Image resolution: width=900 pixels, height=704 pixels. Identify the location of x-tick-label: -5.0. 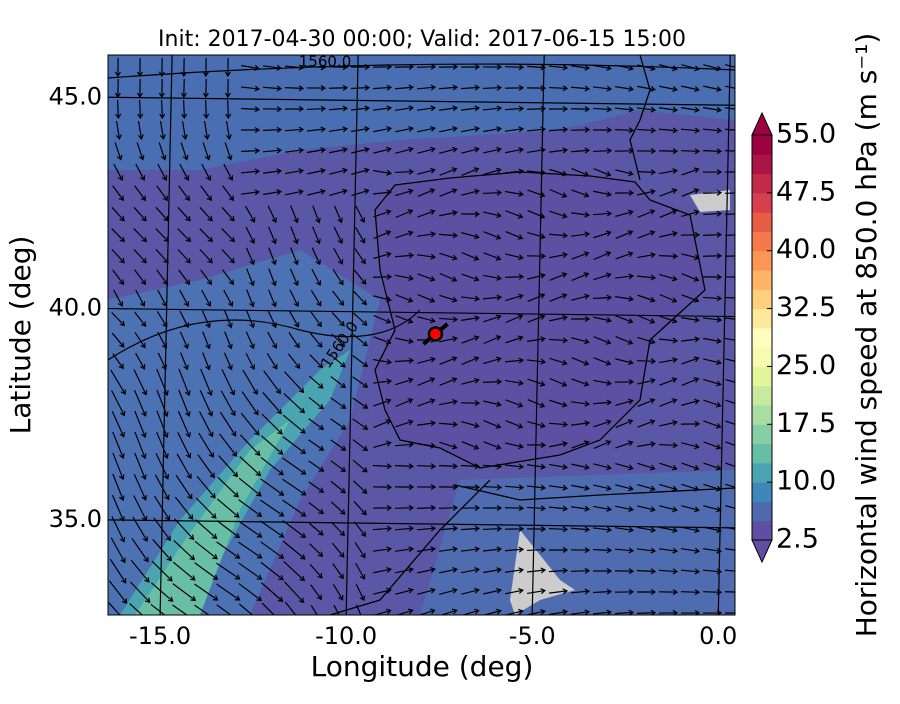
(532, 636).